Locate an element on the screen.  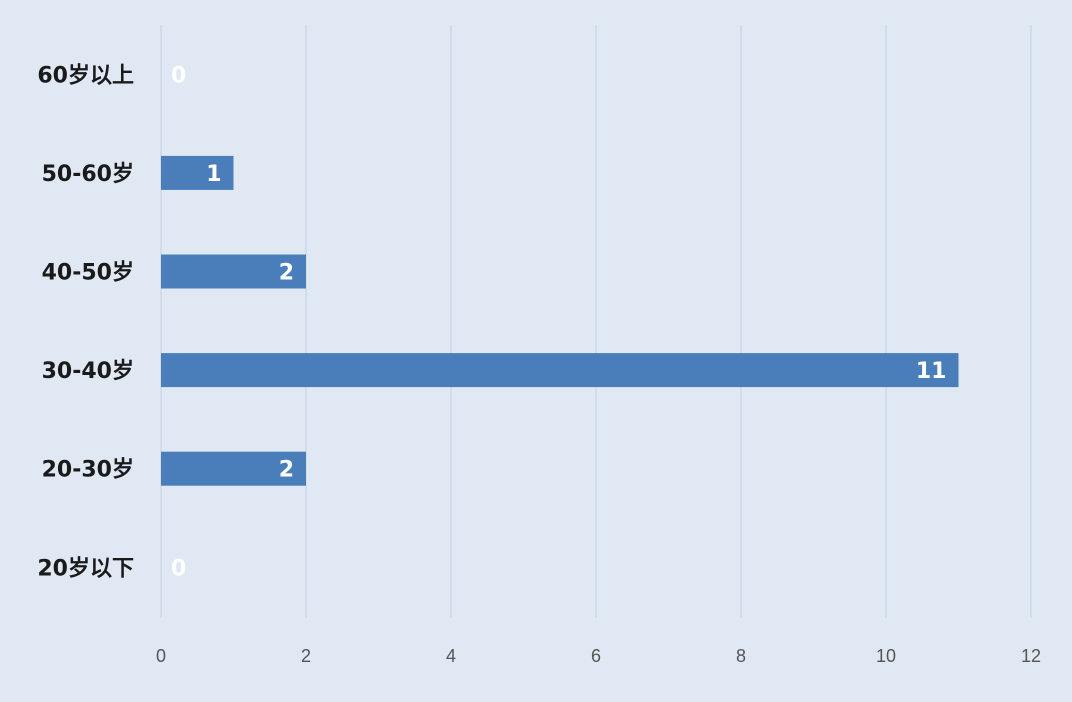
category-label: 50-60岁 is located at coordinates (88, 174).